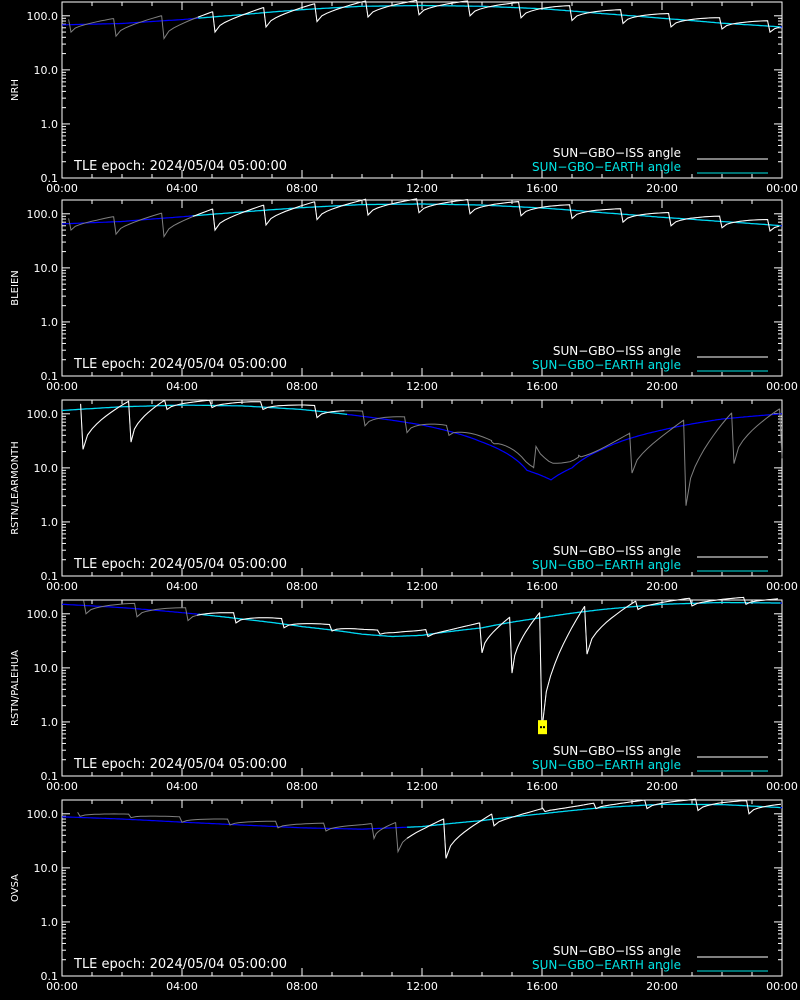  What do you see at coordinates (15, 888) in the screenshot?
I see `station-label: OVSA` at bounding box center [15, 888].